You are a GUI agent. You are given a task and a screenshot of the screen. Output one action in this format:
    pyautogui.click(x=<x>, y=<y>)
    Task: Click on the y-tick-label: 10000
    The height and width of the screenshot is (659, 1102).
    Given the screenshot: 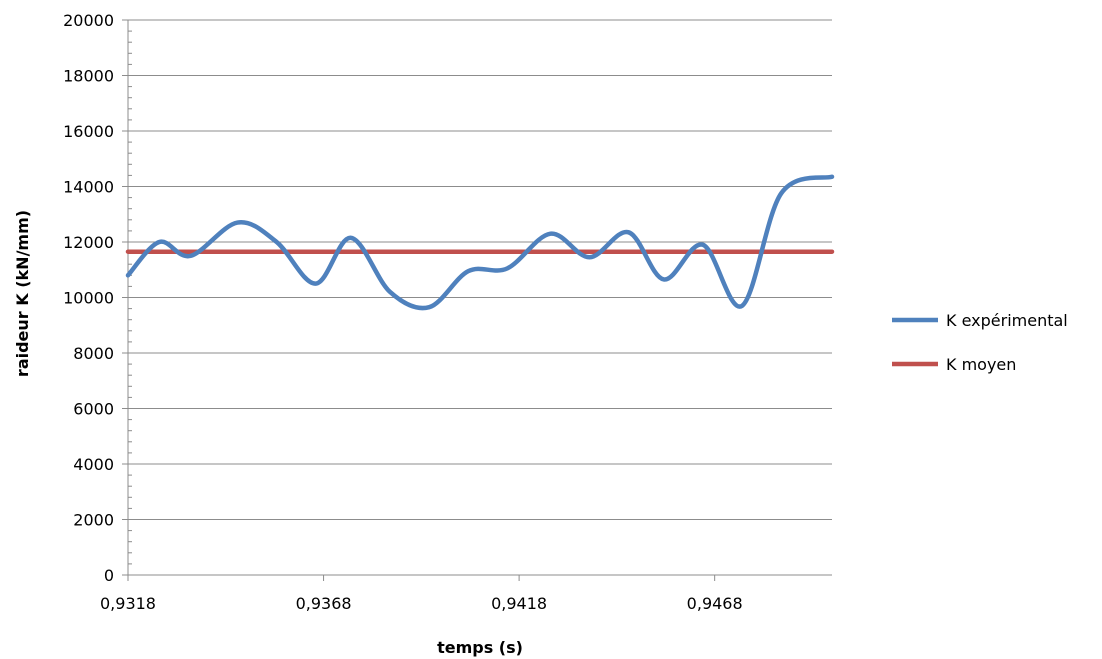 What is the action you would take?
    pyautogui.click(x=88, y=298)
    